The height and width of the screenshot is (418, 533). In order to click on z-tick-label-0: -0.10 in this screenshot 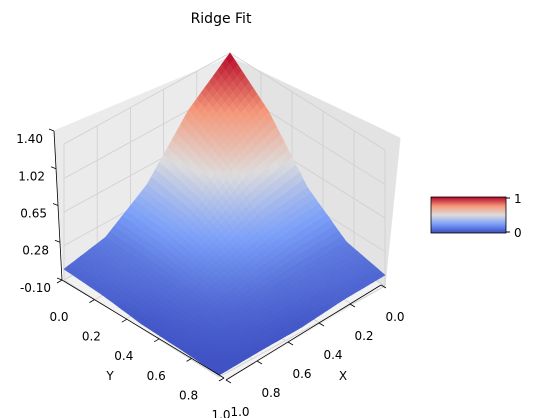, I will do `click(35, 288)`.